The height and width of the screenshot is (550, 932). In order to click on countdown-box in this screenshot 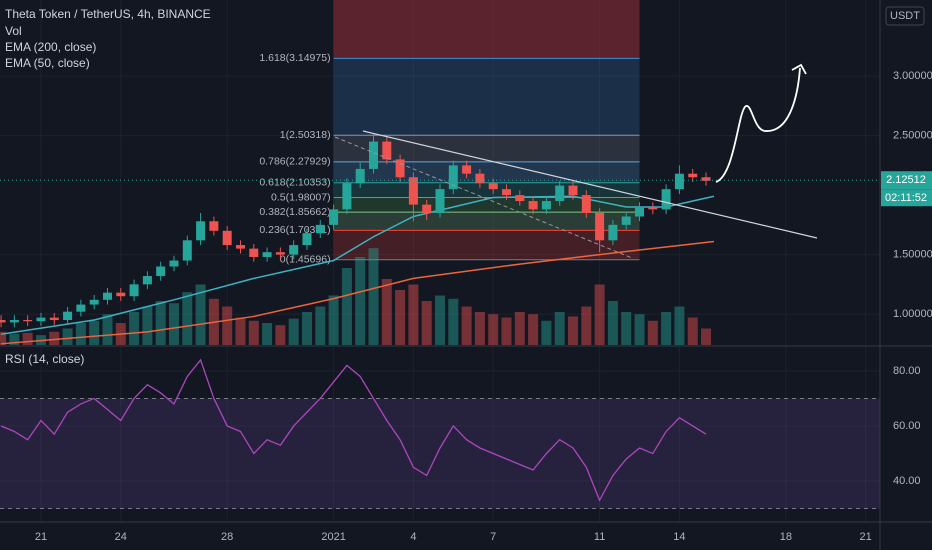, I will do `click(906, 198)`.